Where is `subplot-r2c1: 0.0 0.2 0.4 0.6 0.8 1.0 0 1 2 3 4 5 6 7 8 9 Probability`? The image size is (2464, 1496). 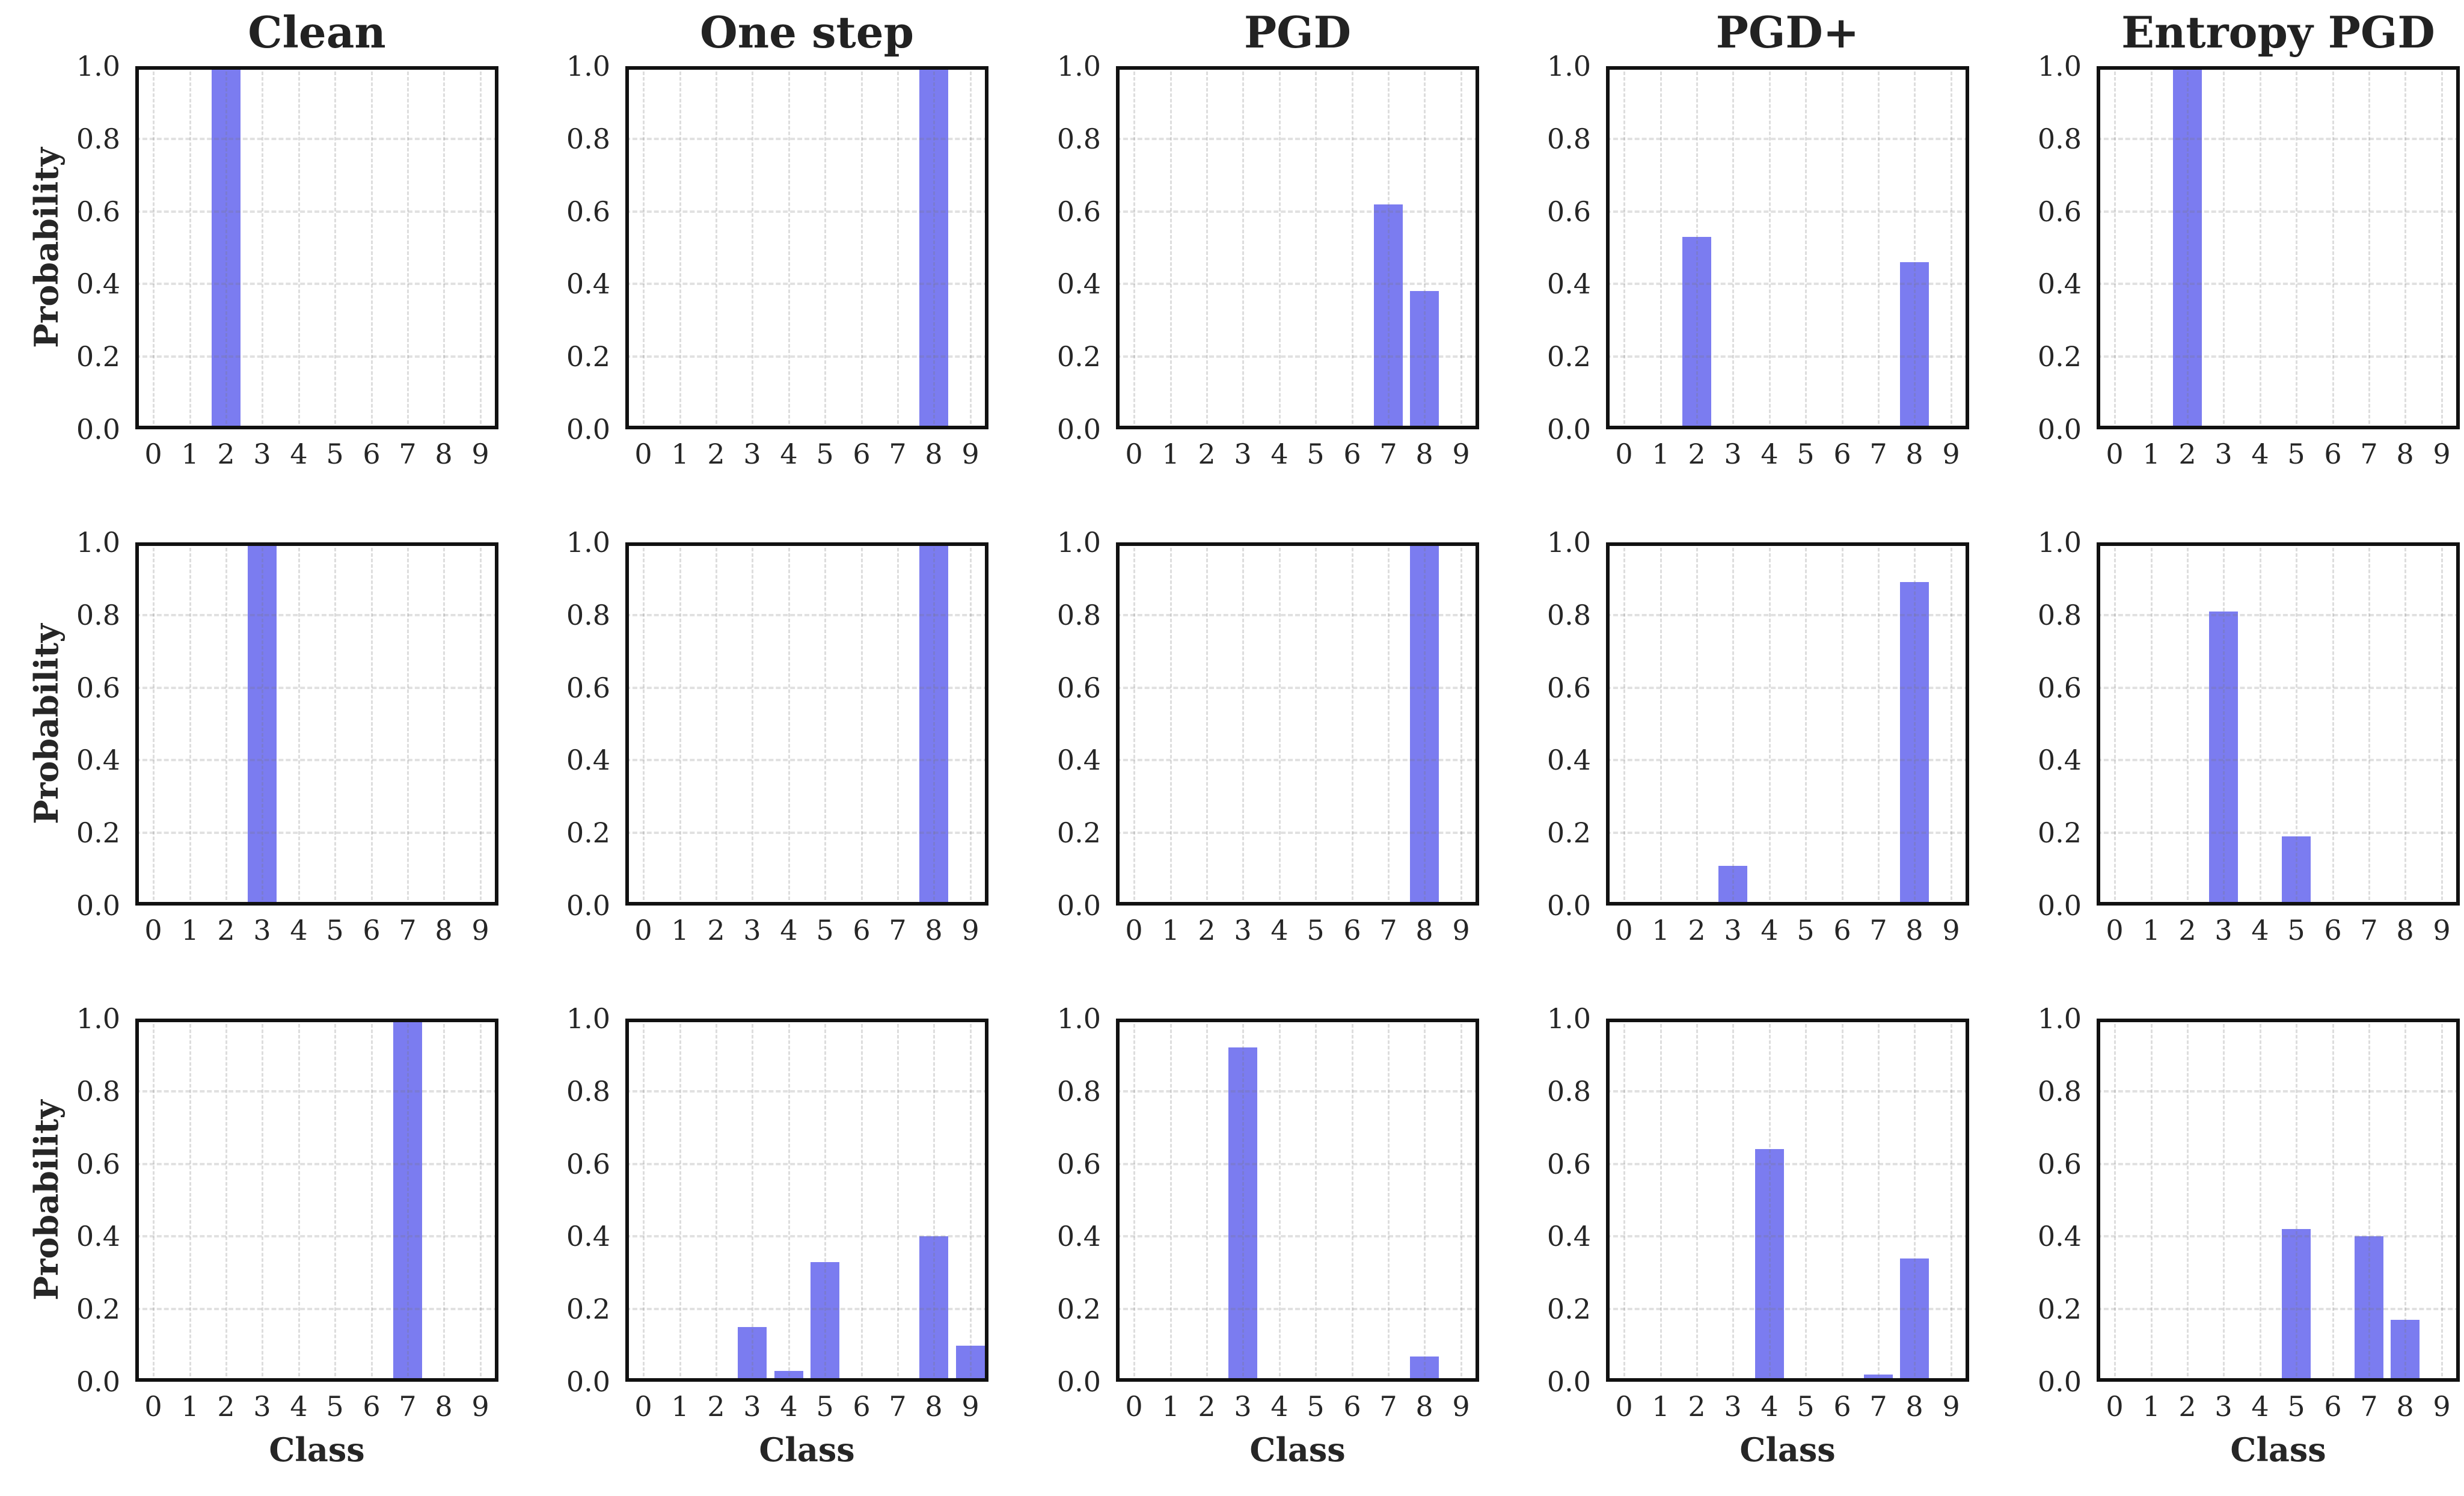
subplot-r2c1: 0.0 0.2 0.4 0.6 0.8 1.0 0 1 2 3 4 5 6 7 8 9 Probability is located at coordinates (262, 736).